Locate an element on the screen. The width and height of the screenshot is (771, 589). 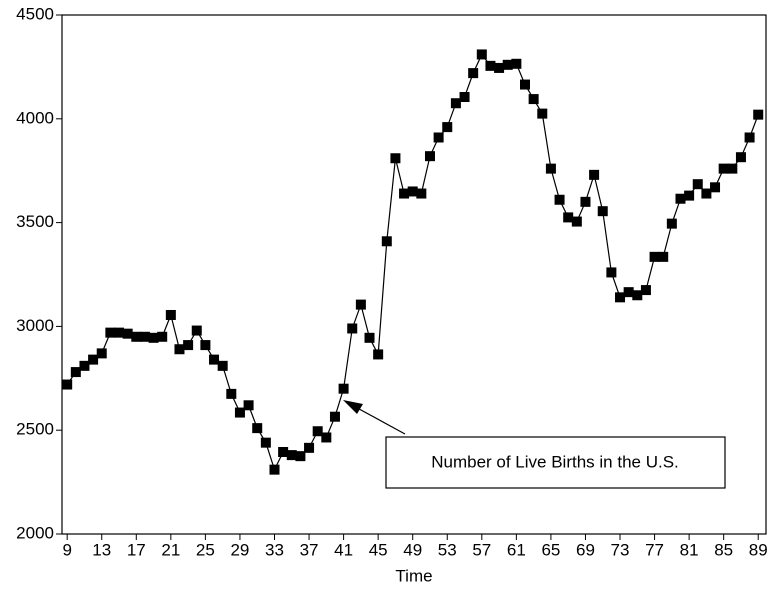
y-tick-label: 2500 is located at coordinates (35, 429).